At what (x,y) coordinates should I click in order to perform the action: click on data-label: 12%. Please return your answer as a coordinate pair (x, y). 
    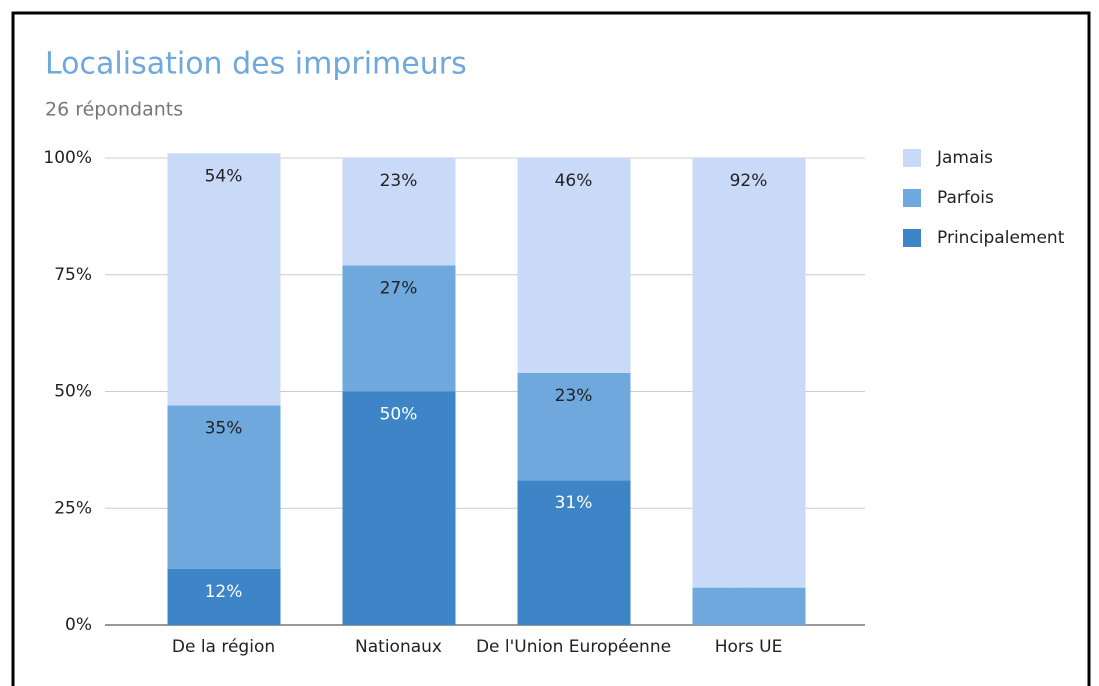
    Looking at the image, I should click on (224, 592).